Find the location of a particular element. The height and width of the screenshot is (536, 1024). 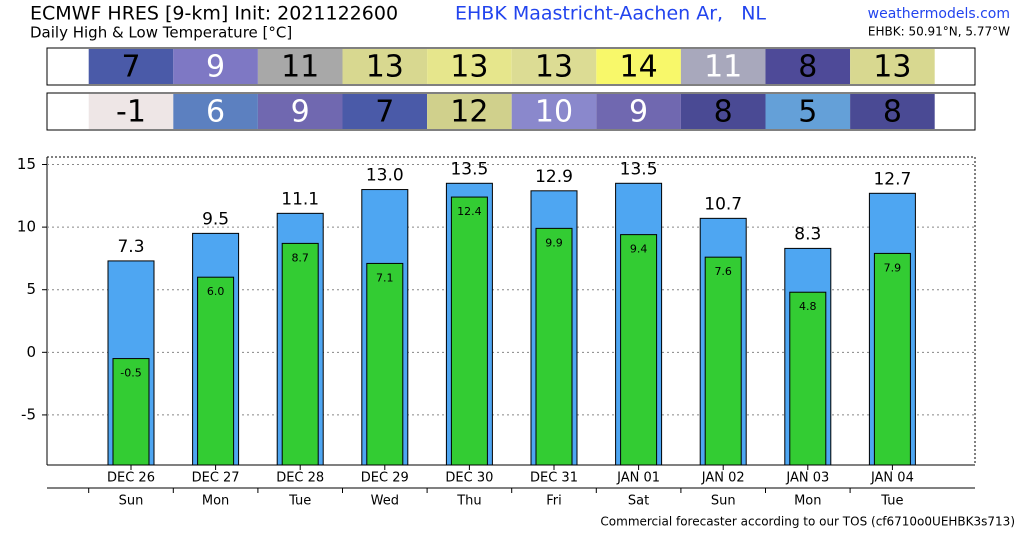

value-label: 12.7 is located at coordinates (892, 179).